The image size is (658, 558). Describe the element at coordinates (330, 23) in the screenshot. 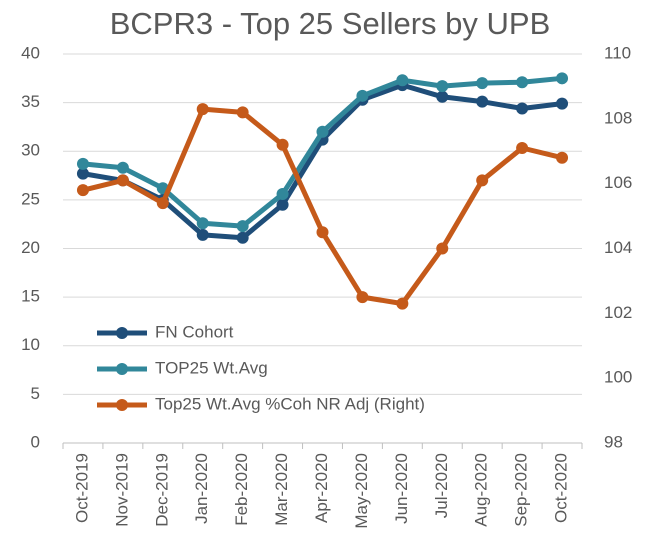

I see `chart-title: BCPR3 - Top 25 Sellers by UPB` at that location.